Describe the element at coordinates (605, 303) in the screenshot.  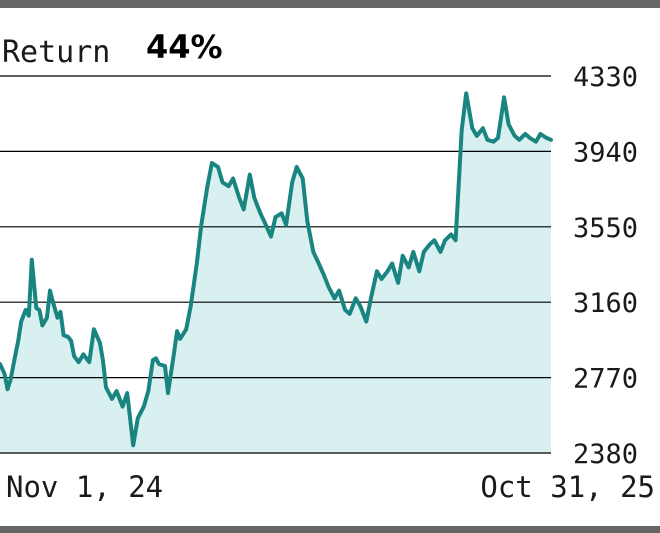
I see `y-tick-label-3160: 3160` at that location.